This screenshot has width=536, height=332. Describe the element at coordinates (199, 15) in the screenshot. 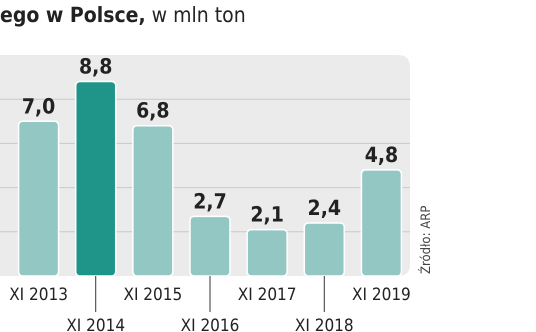

I see `chart-subtitle: w mln ton` at that location.